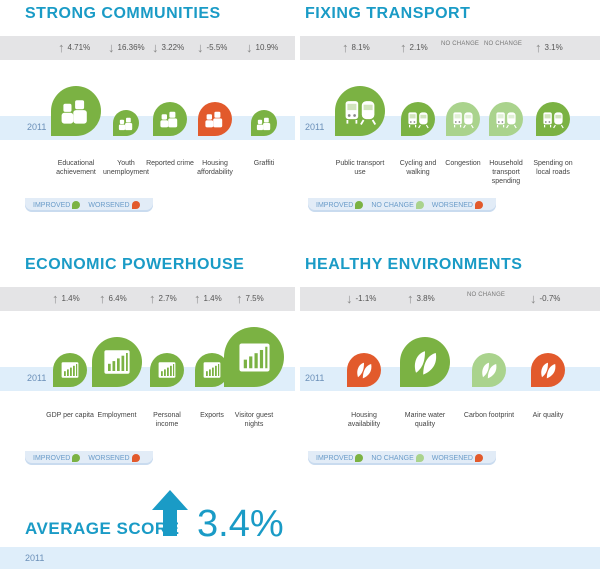 Image resolution: width=600 pixels, height=577 pixels. I want to click on change-value: 6.4%, so click(117, 298).